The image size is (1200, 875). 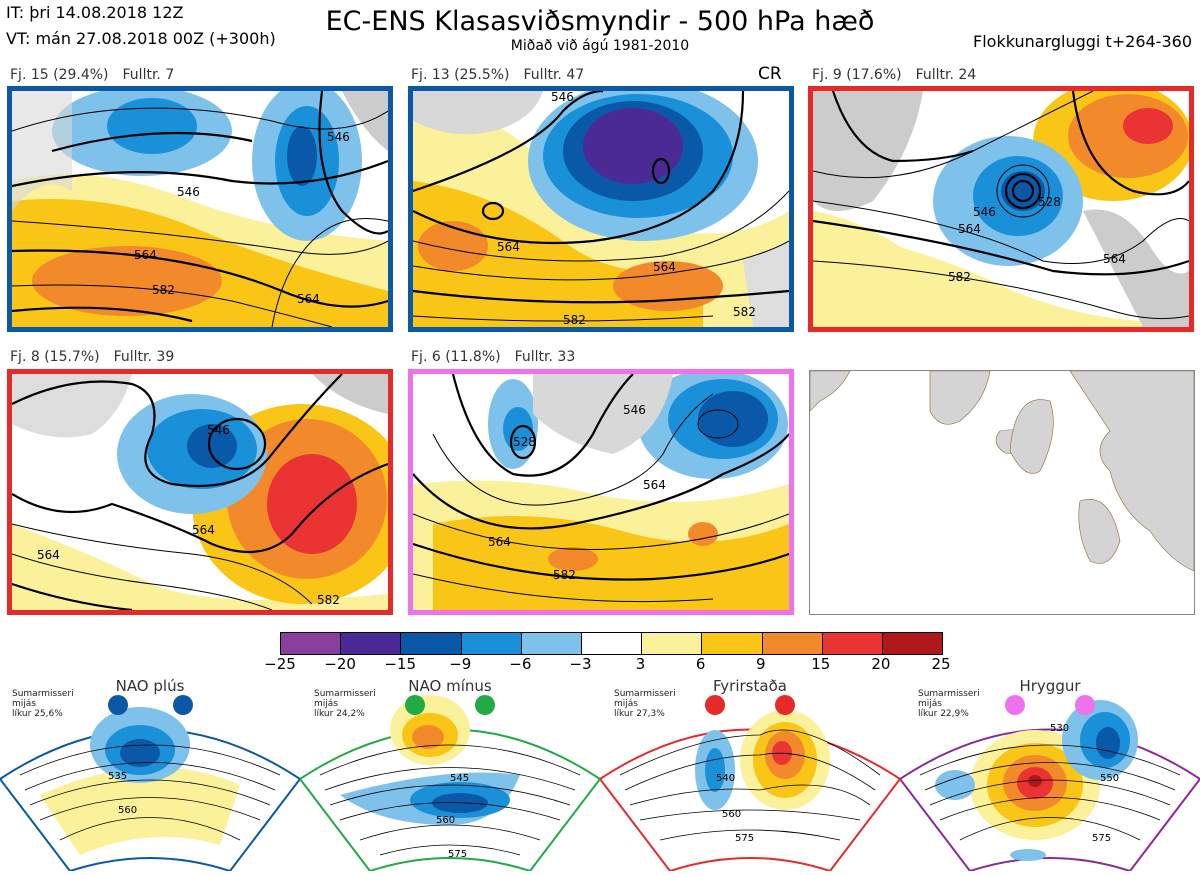 I want to click on members-label: Fulltr. 39, so click(x=144, y=357).